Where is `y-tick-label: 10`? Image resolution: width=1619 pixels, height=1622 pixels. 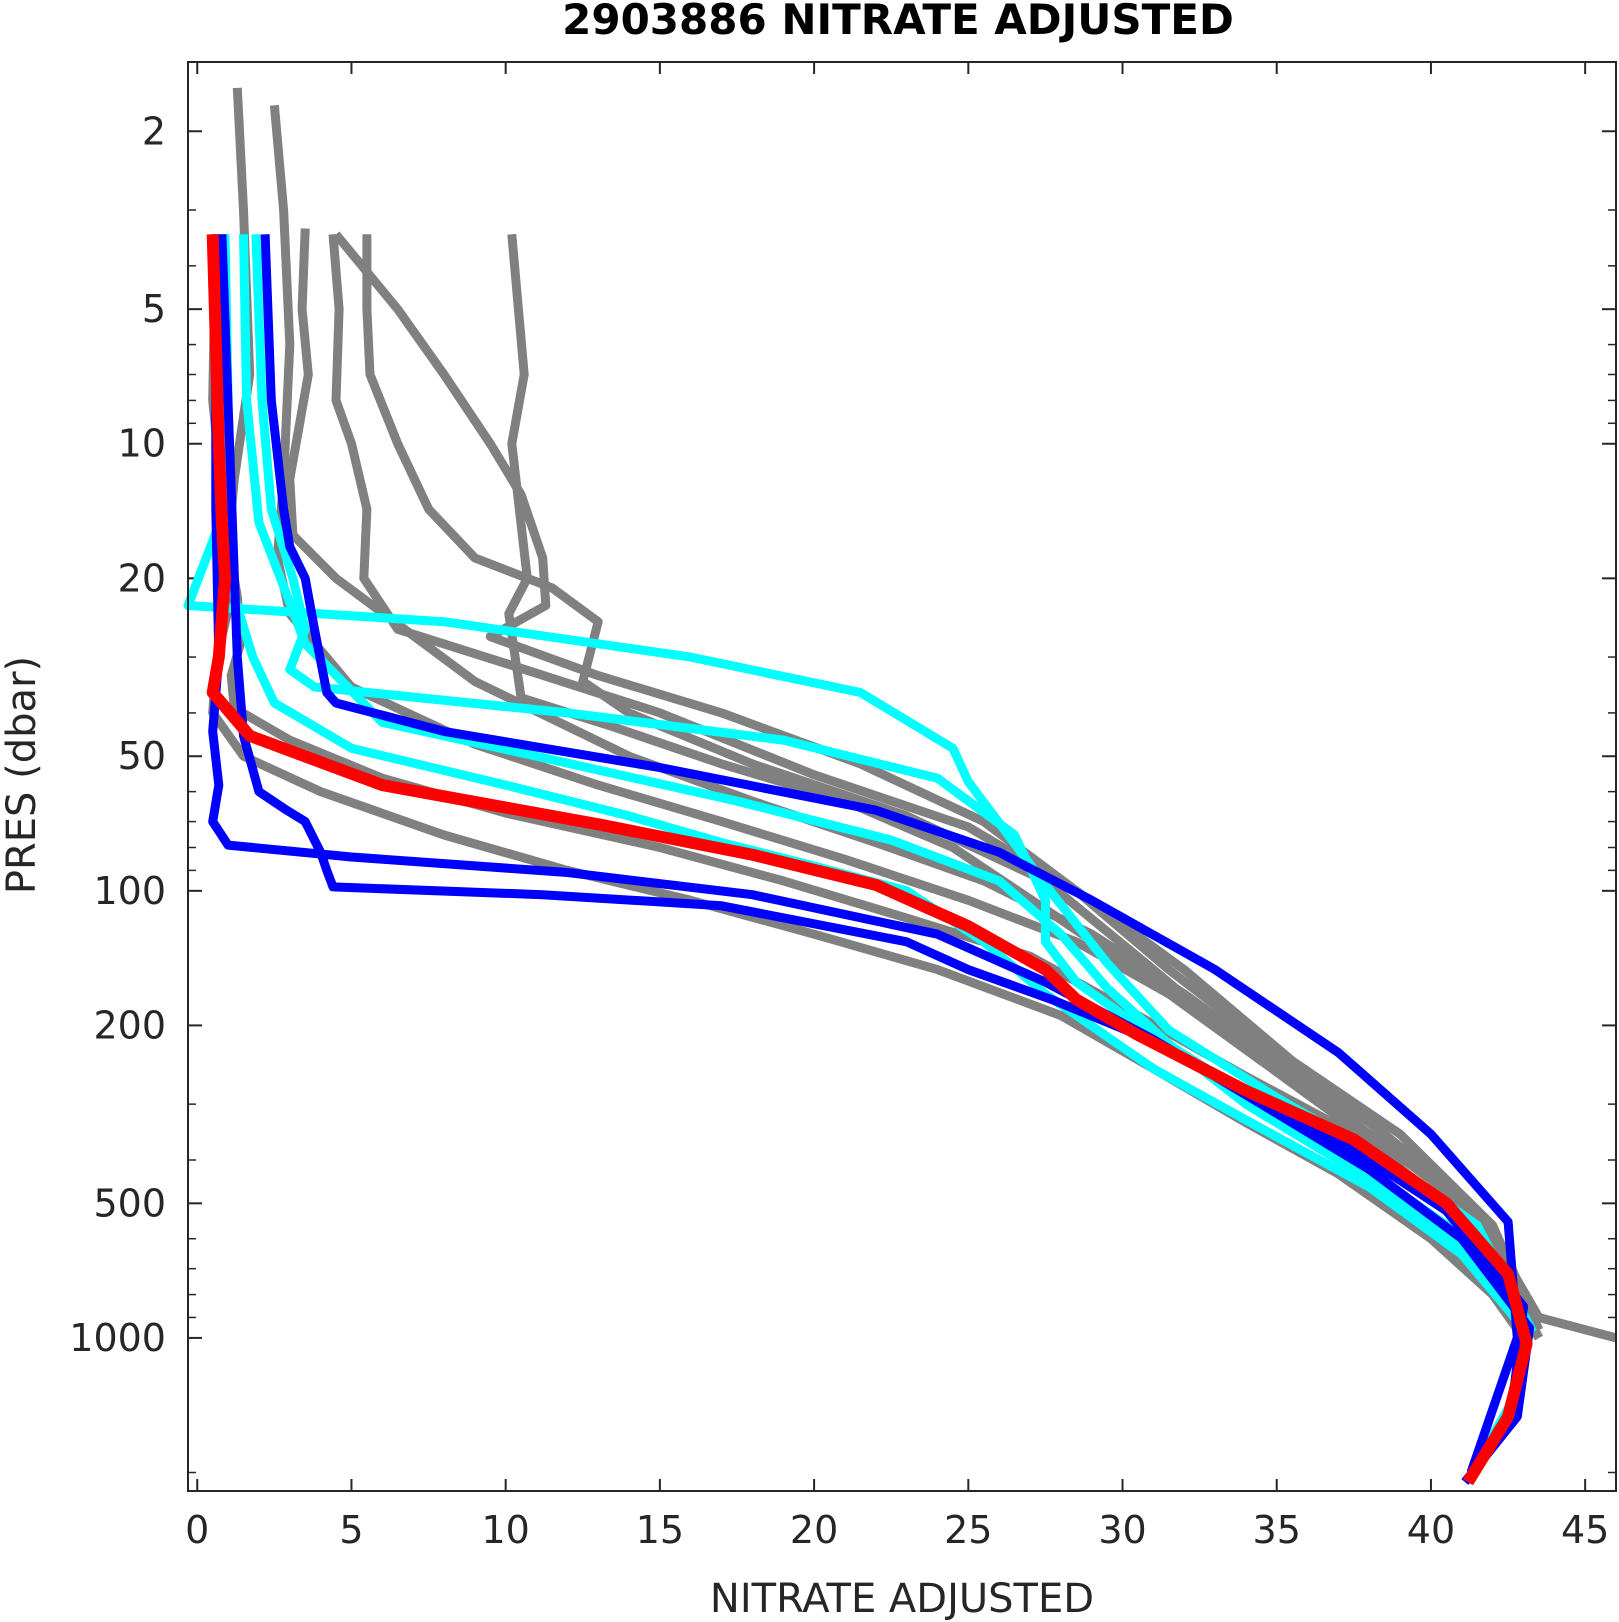
y-tick-label: 10 is located at coordinates (142, 444).